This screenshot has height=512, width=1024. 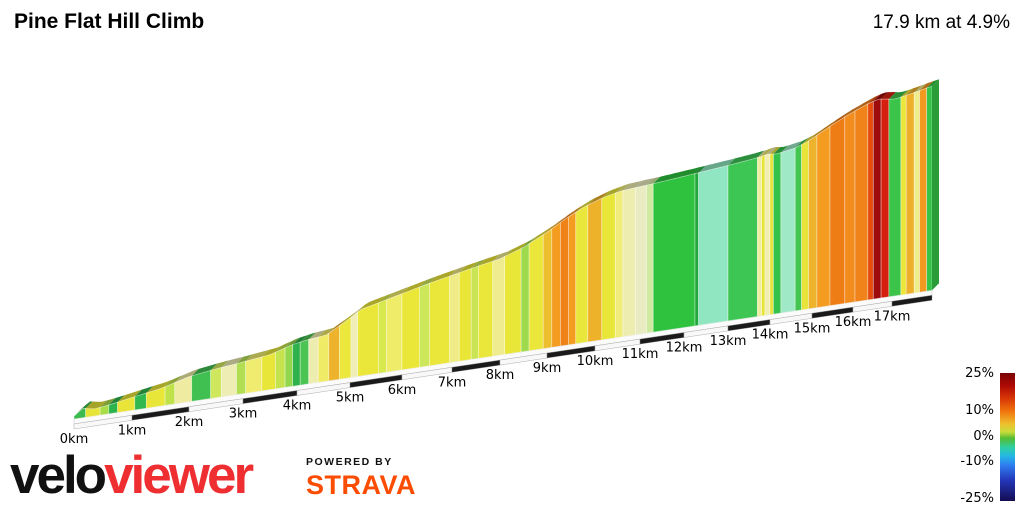 What do you see at coordinates (640, 354) in the screenshot?
I see `km-tick-label: 11km` at bounding box center [640, 354].